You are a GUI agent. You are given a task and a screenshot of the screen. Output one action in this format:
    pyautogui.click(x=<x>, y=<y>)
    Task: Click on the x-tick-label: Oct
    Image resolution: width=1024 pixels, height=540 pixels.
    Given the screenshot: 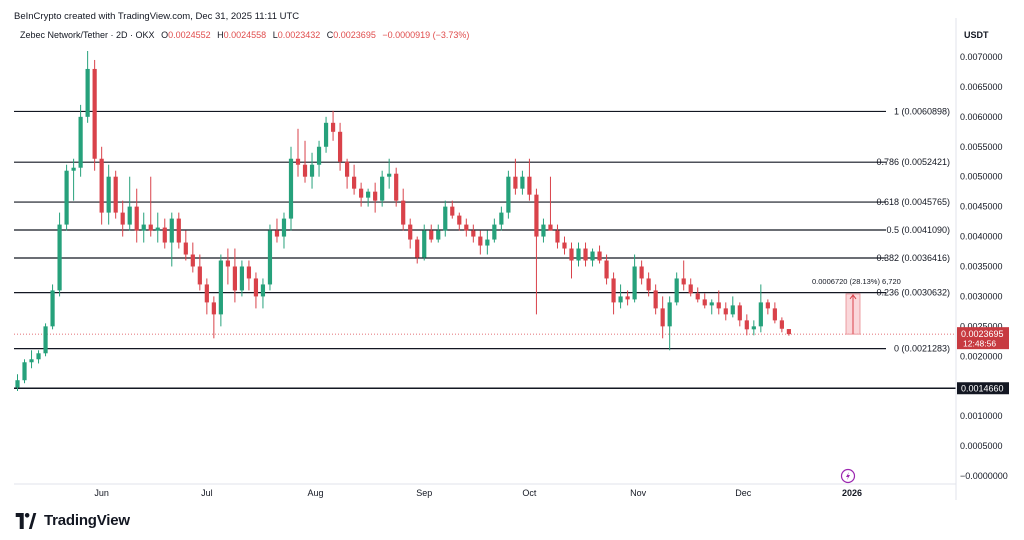 What is the action you would take?
    pyautogui.click(x=529, y=493)
    